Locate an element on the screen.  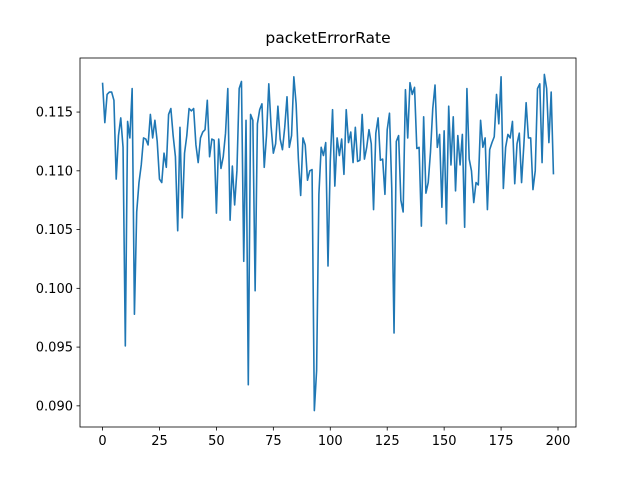
x-tick-label: 50 is located at coordinates (216, 441).